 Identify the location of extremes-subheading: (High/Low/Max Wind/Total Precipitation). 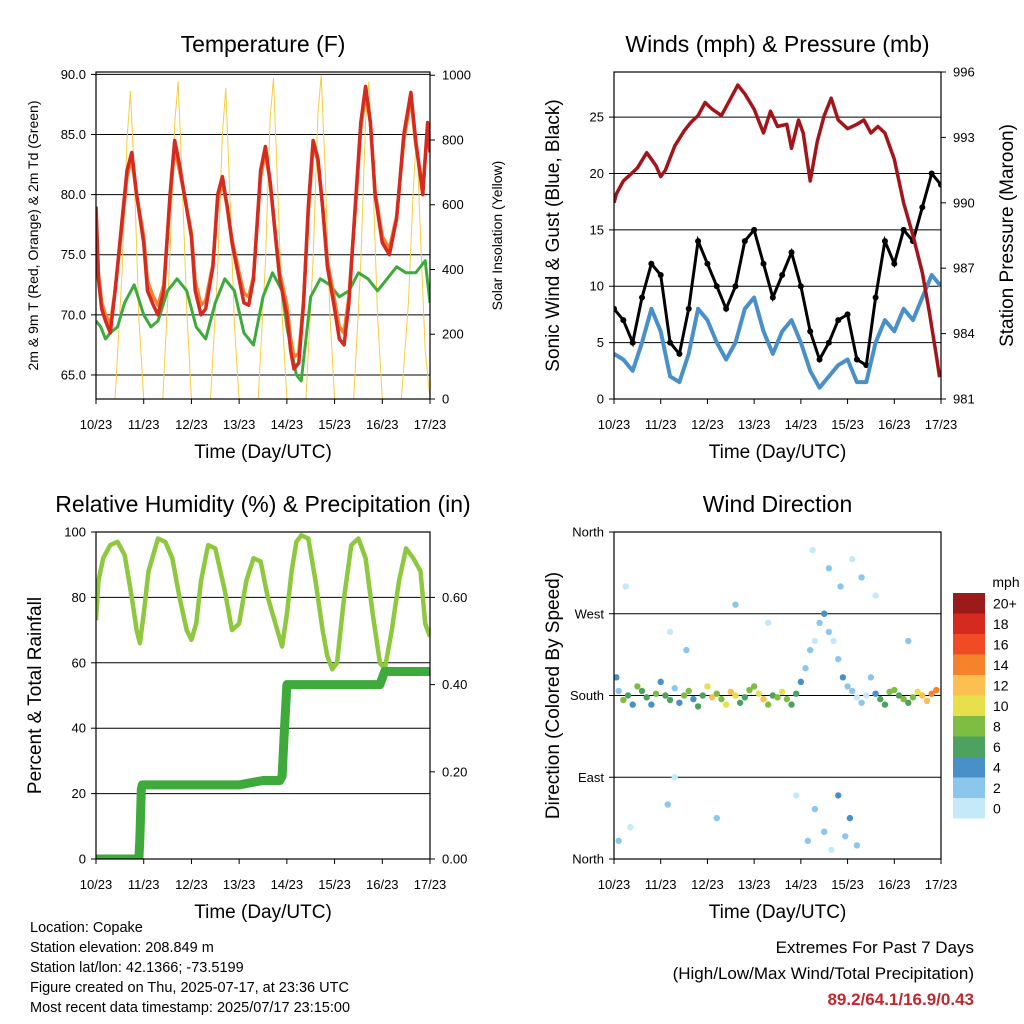
(823, 973).